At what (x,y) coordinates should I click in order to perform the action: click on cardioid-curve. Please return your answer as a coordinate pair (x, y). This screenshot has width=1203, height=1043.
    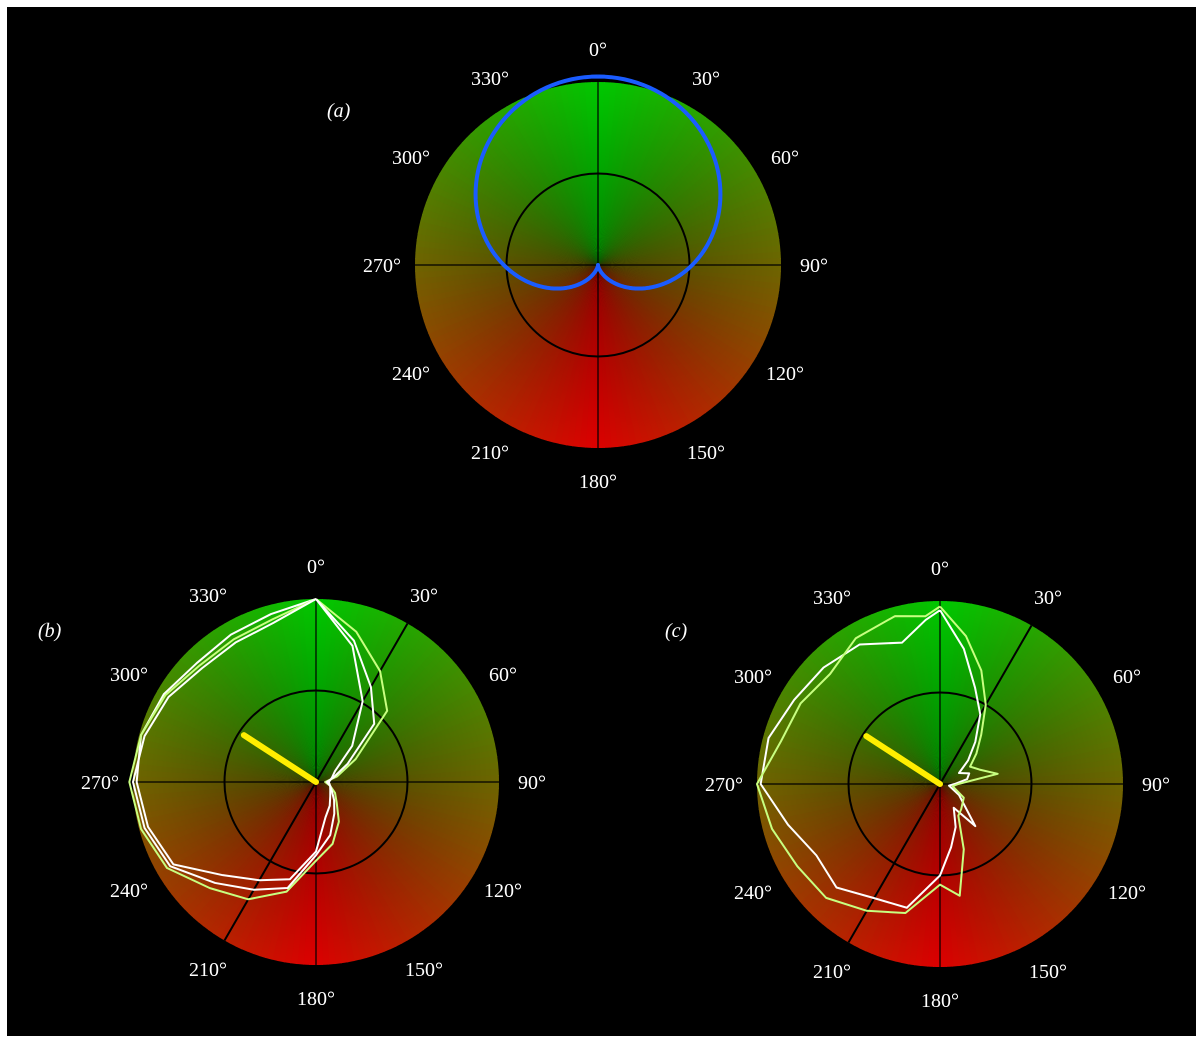
    Looking at the image, I should click on (598, 182).